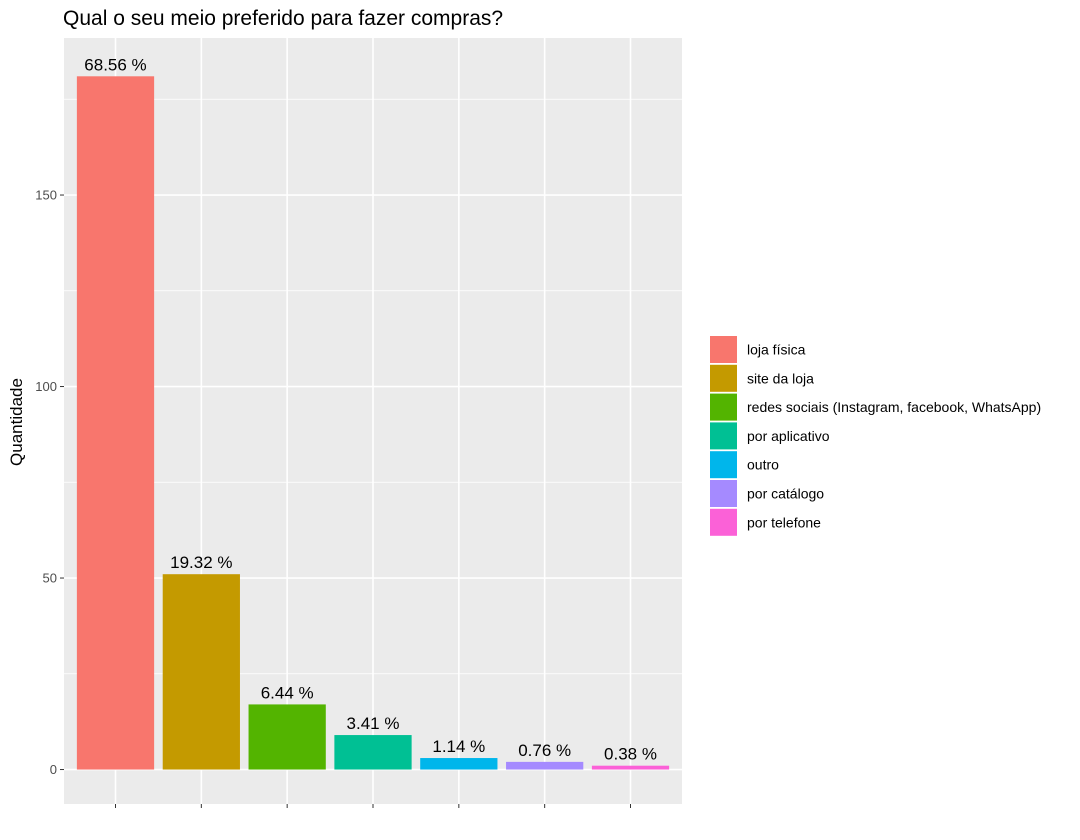 Image resolution: width=1080 pixels, height=840 pixels. I want to click on data-label: 19.32 %, so click(201, 562).